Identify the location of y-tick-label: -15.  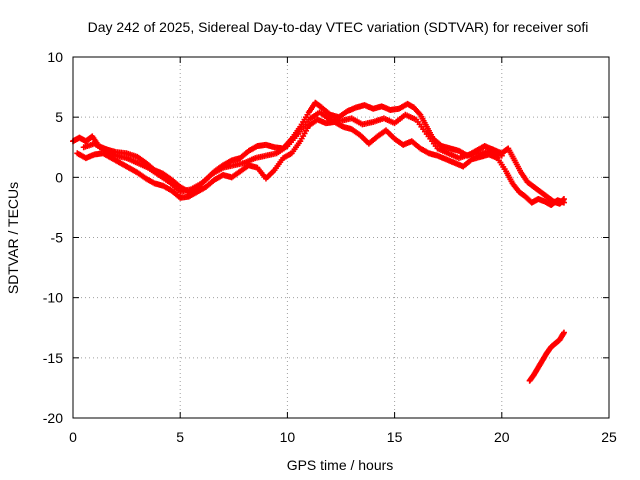
(53, 358).